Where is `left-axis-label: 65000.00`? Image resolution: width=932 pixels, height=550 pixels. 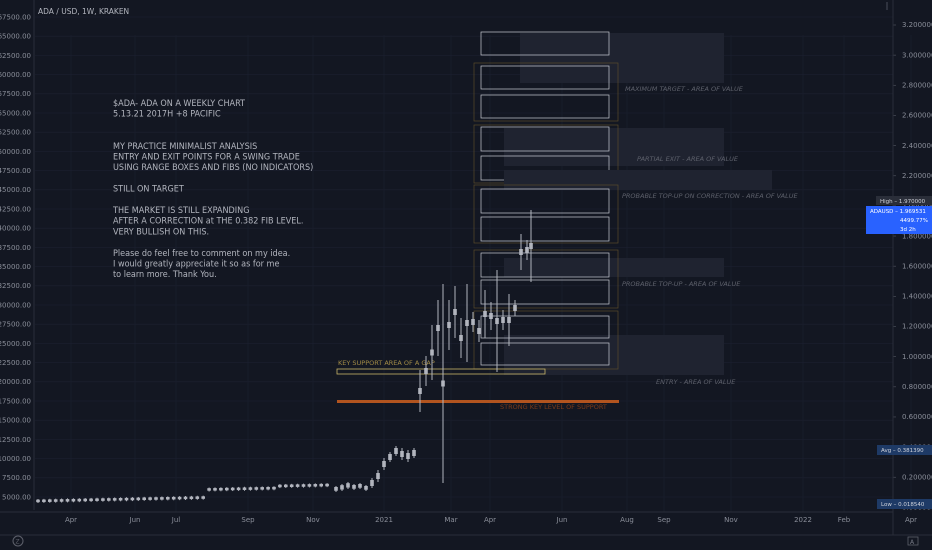 left-axis-label: 65000.00 is located at coordinates (15, 37).